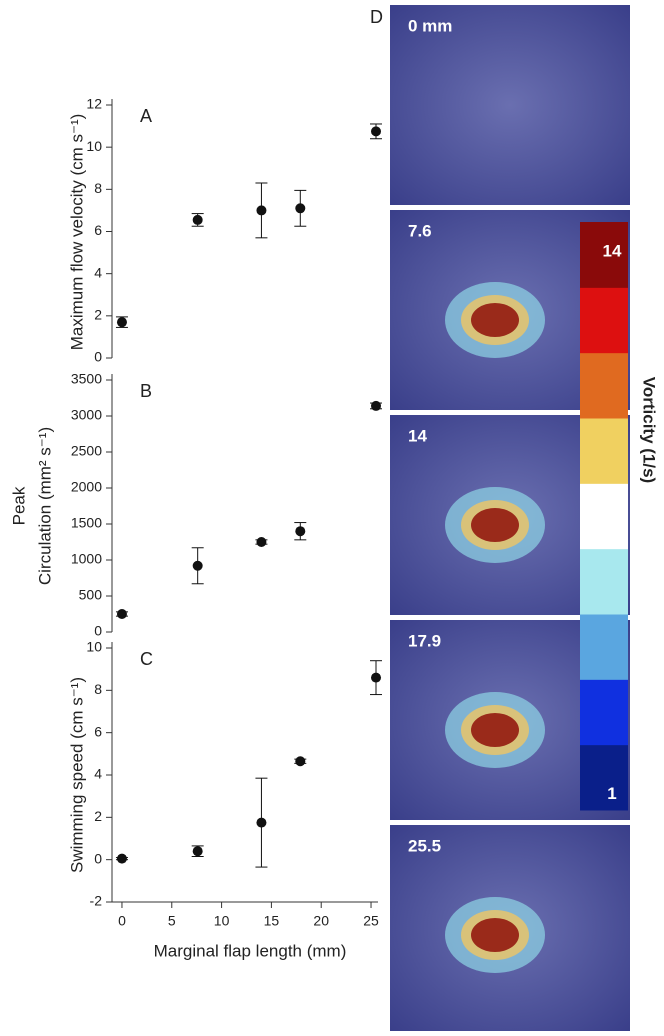 The width and height of the screenshot is (664, 1036). What do you see at coordinates (420, 230) in the screenshot?
I see `frame-label: 7.6` at bounding box center [420, 230].